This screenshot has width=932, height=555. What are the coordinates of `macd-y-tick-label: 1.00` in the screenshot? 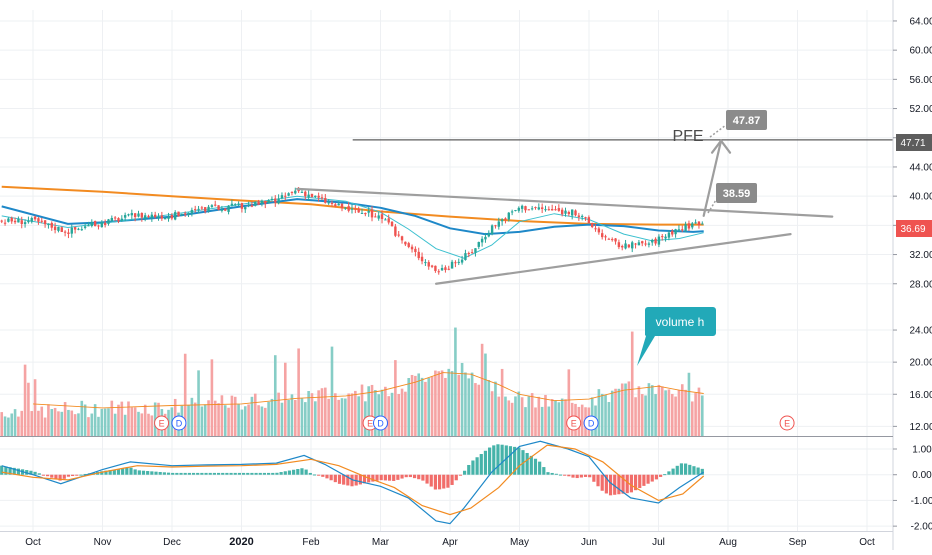 It's located at (922, 450).